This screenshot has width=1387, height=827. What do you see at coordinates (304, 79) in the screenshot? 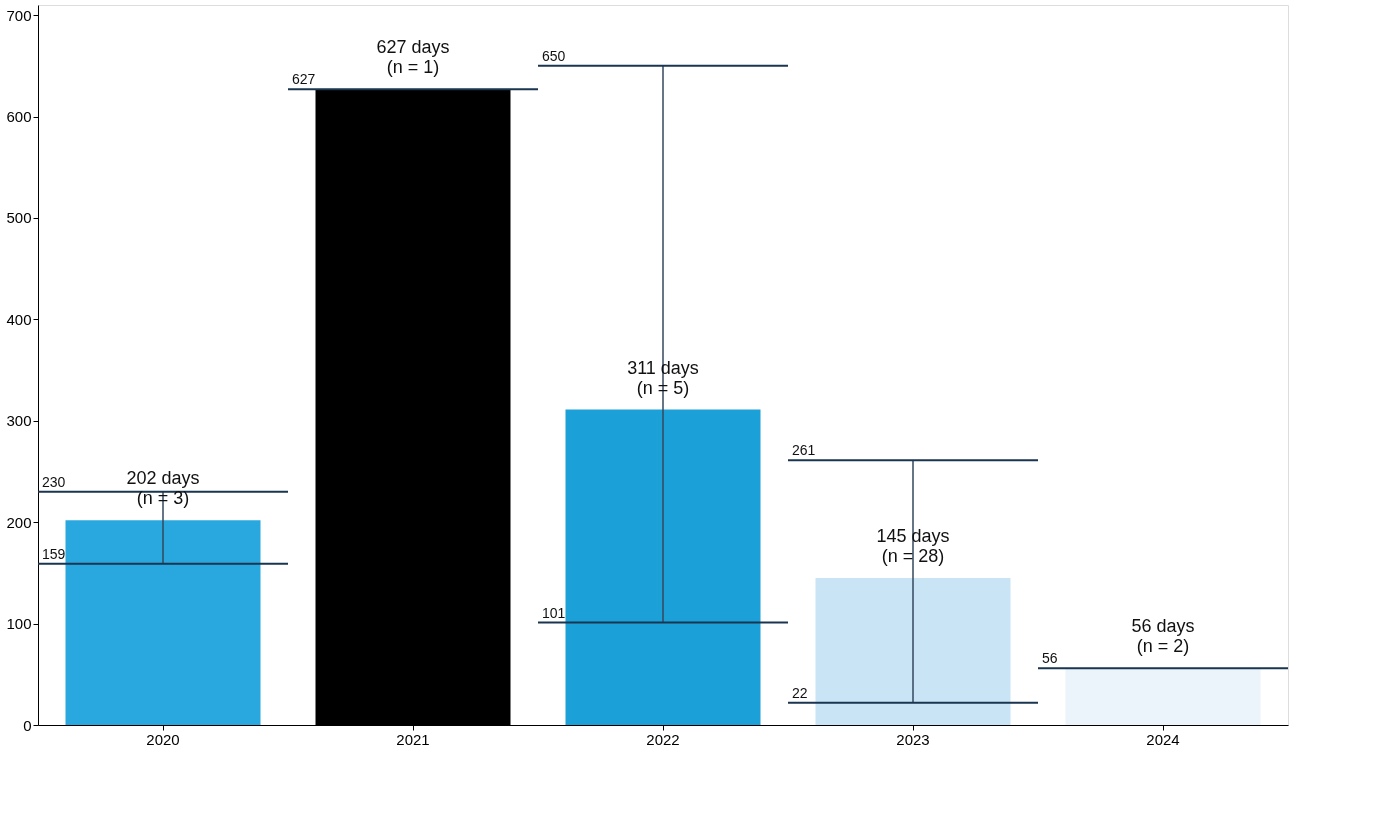
I see `annotation: 627` at bounding box center [304, 79].